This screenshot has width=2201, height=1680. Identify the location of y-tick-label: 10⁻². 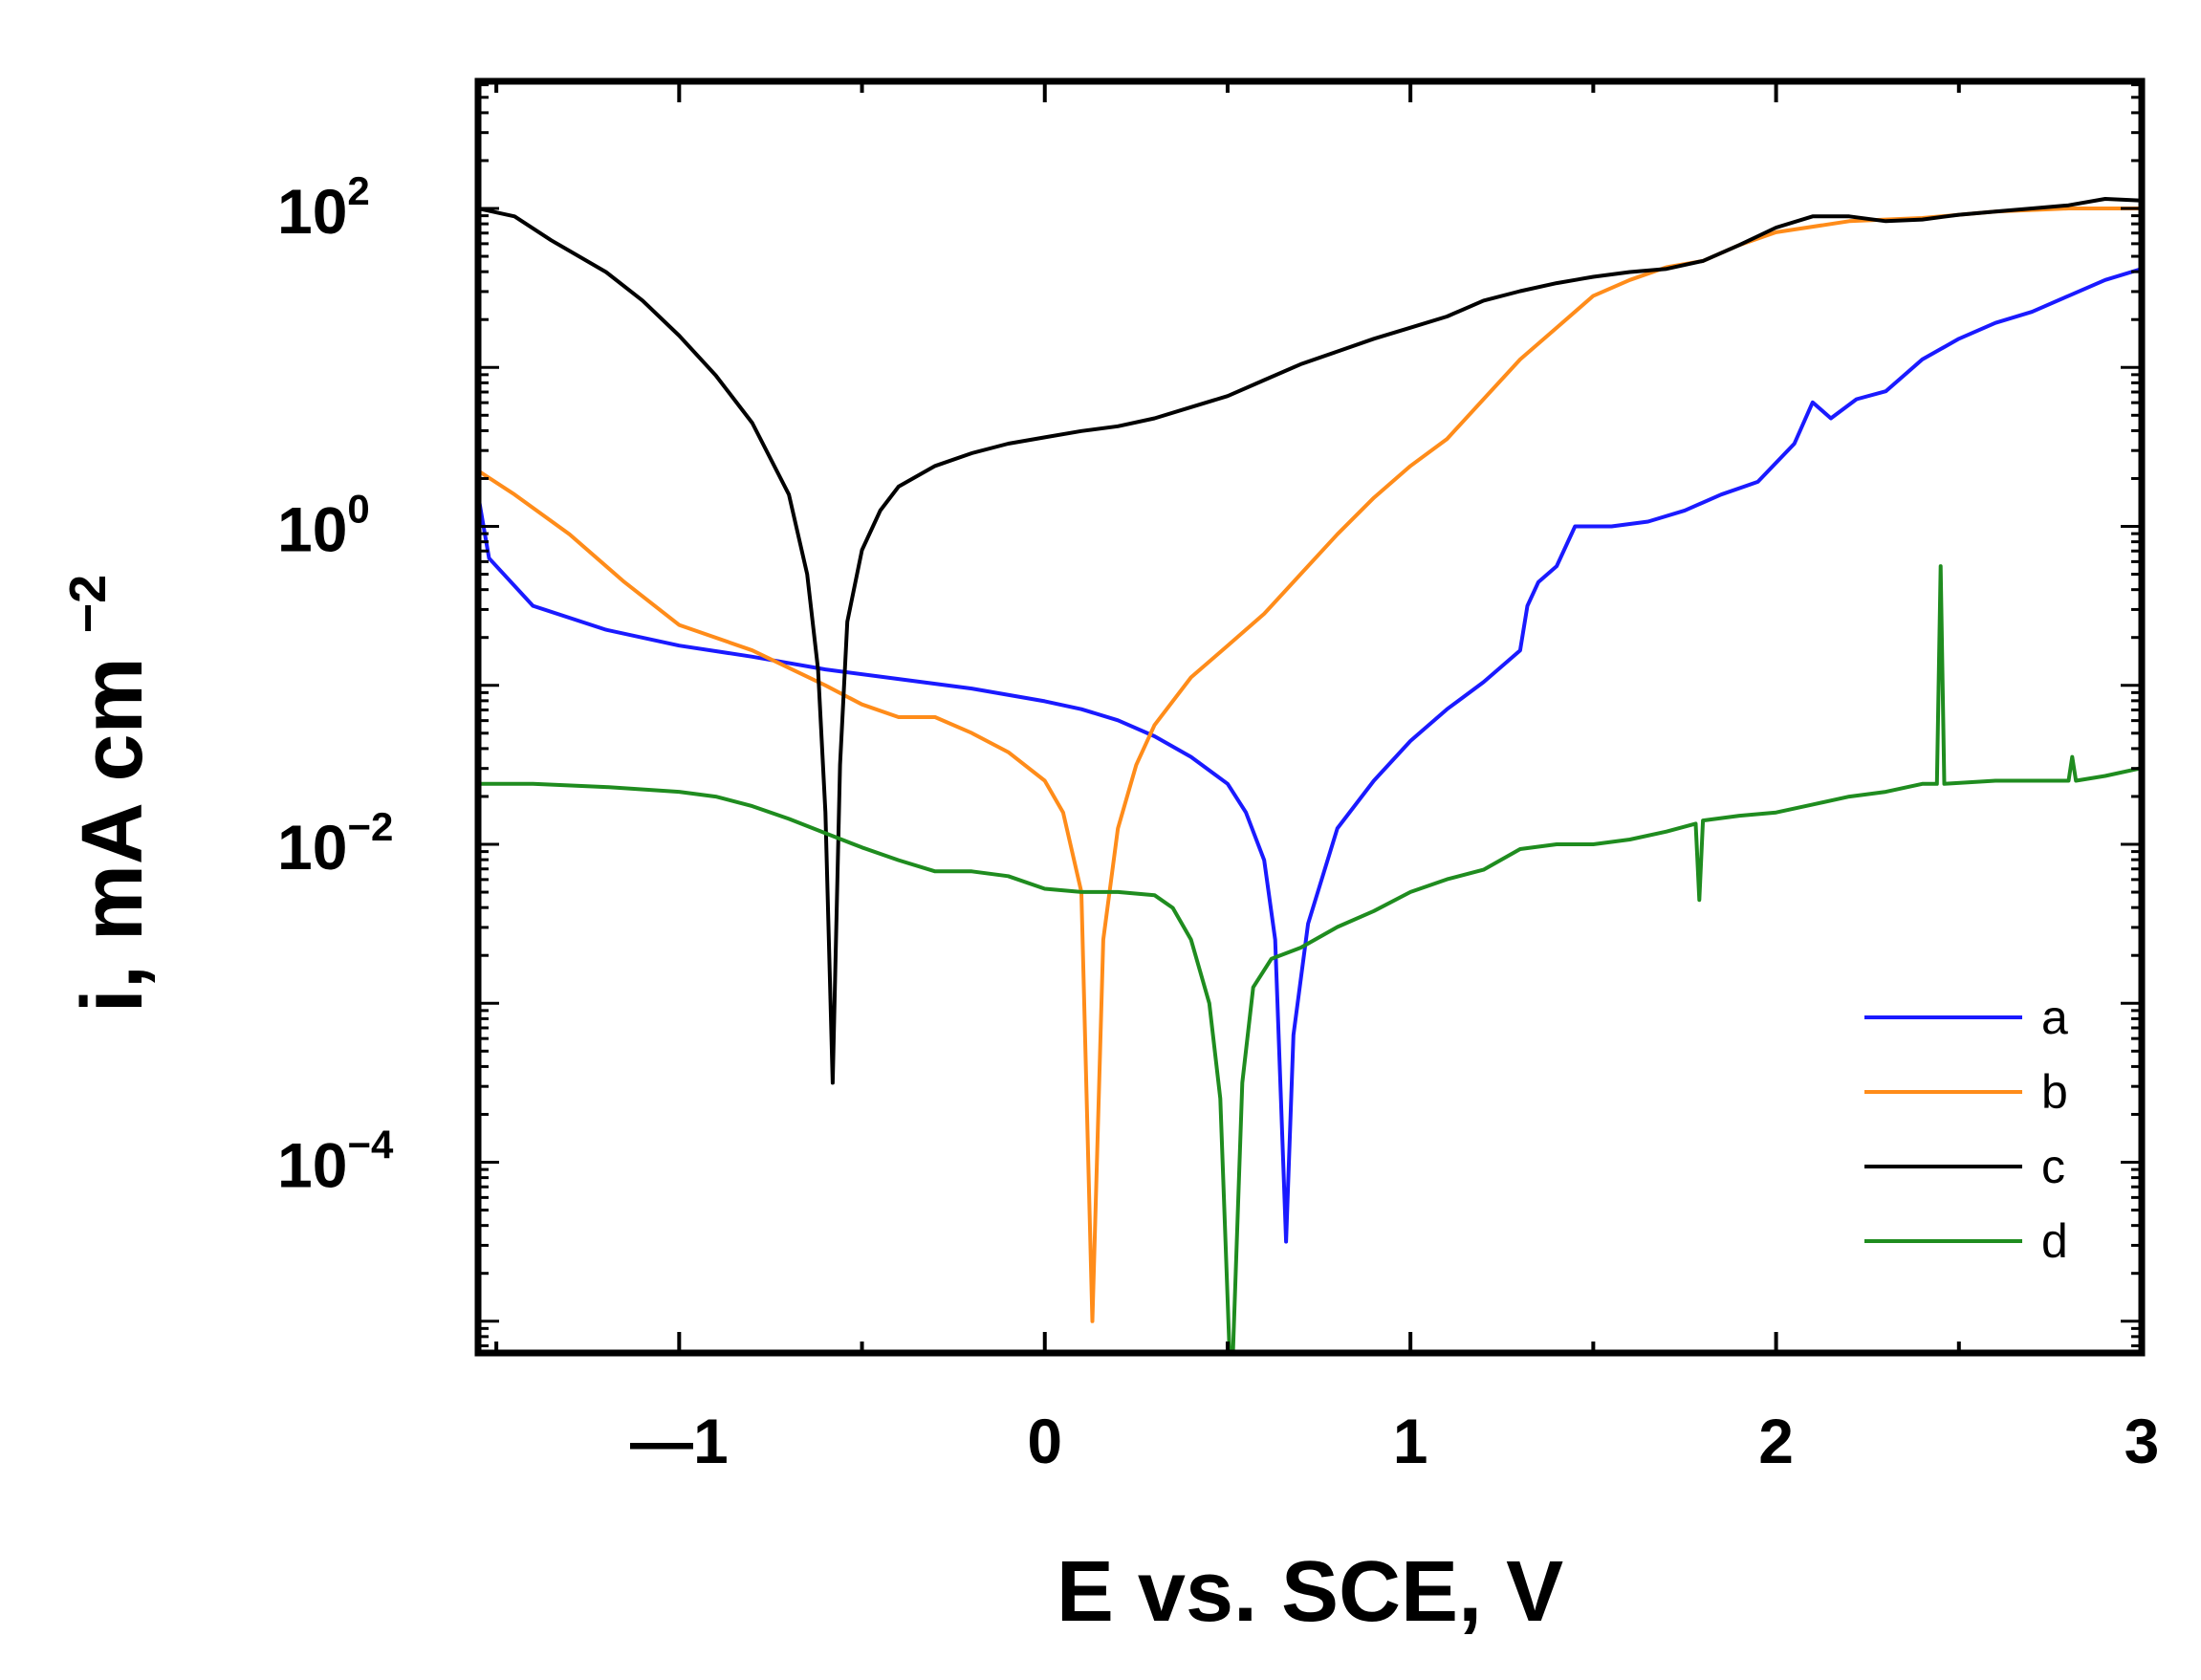
(335, 844).